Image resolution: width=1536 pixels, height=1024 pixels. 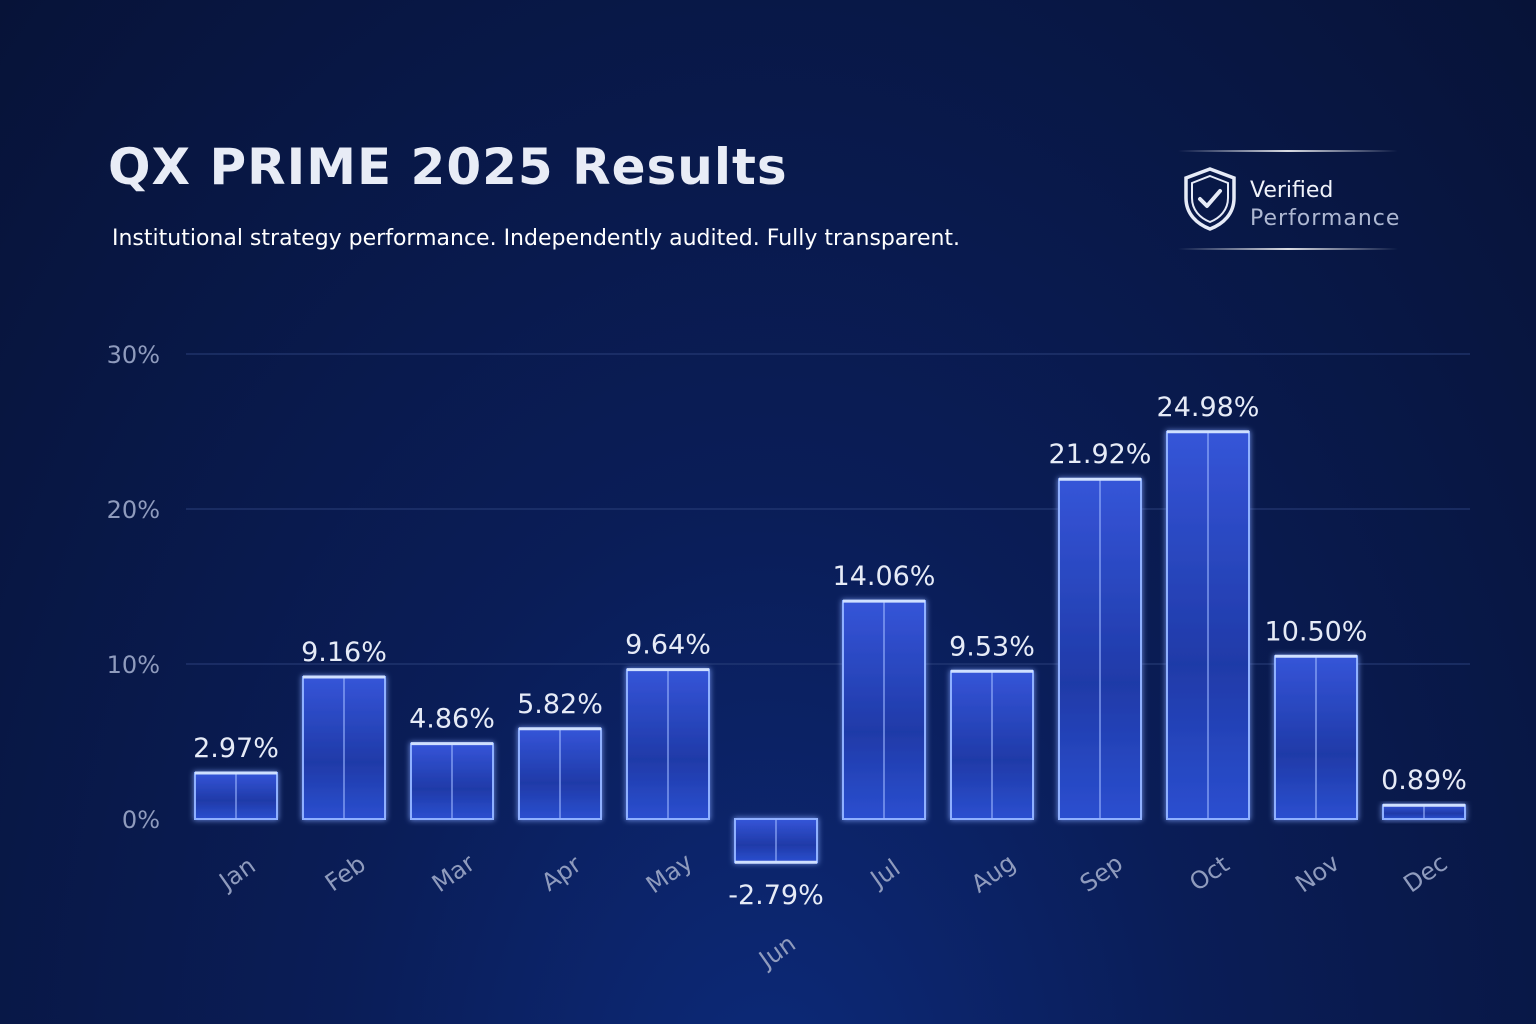 What do you see at coordinates (1325, 218) in the screenshot?
I see `badge-label-performance: Performance` at bounding box center [1325, 218].